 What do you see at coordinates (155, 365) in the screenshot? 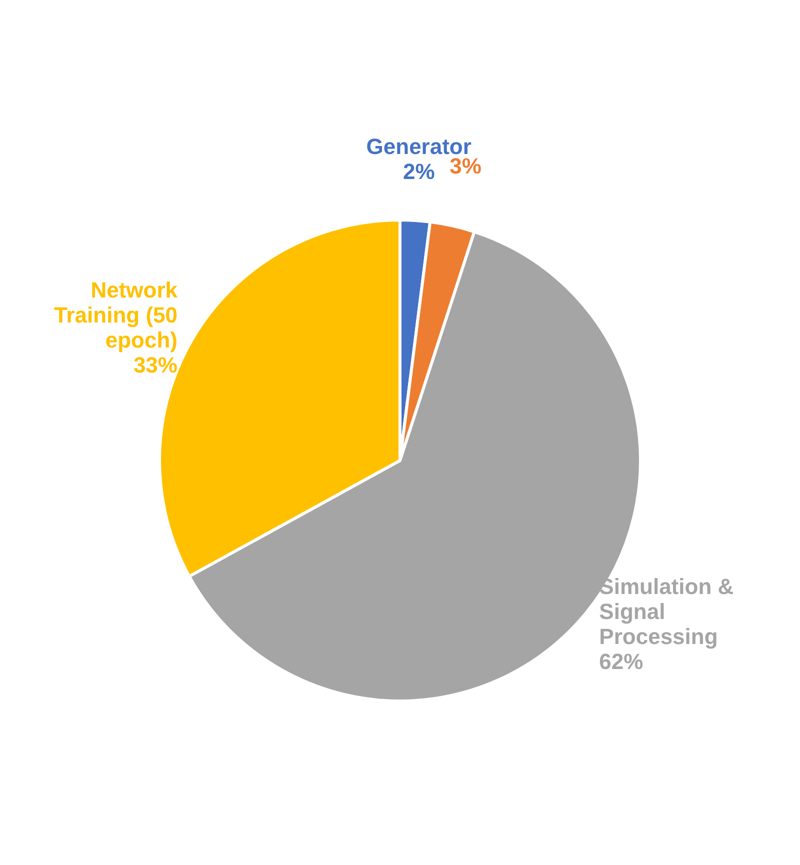
I see `data-label: 33%` at bounding box center [155, 365].